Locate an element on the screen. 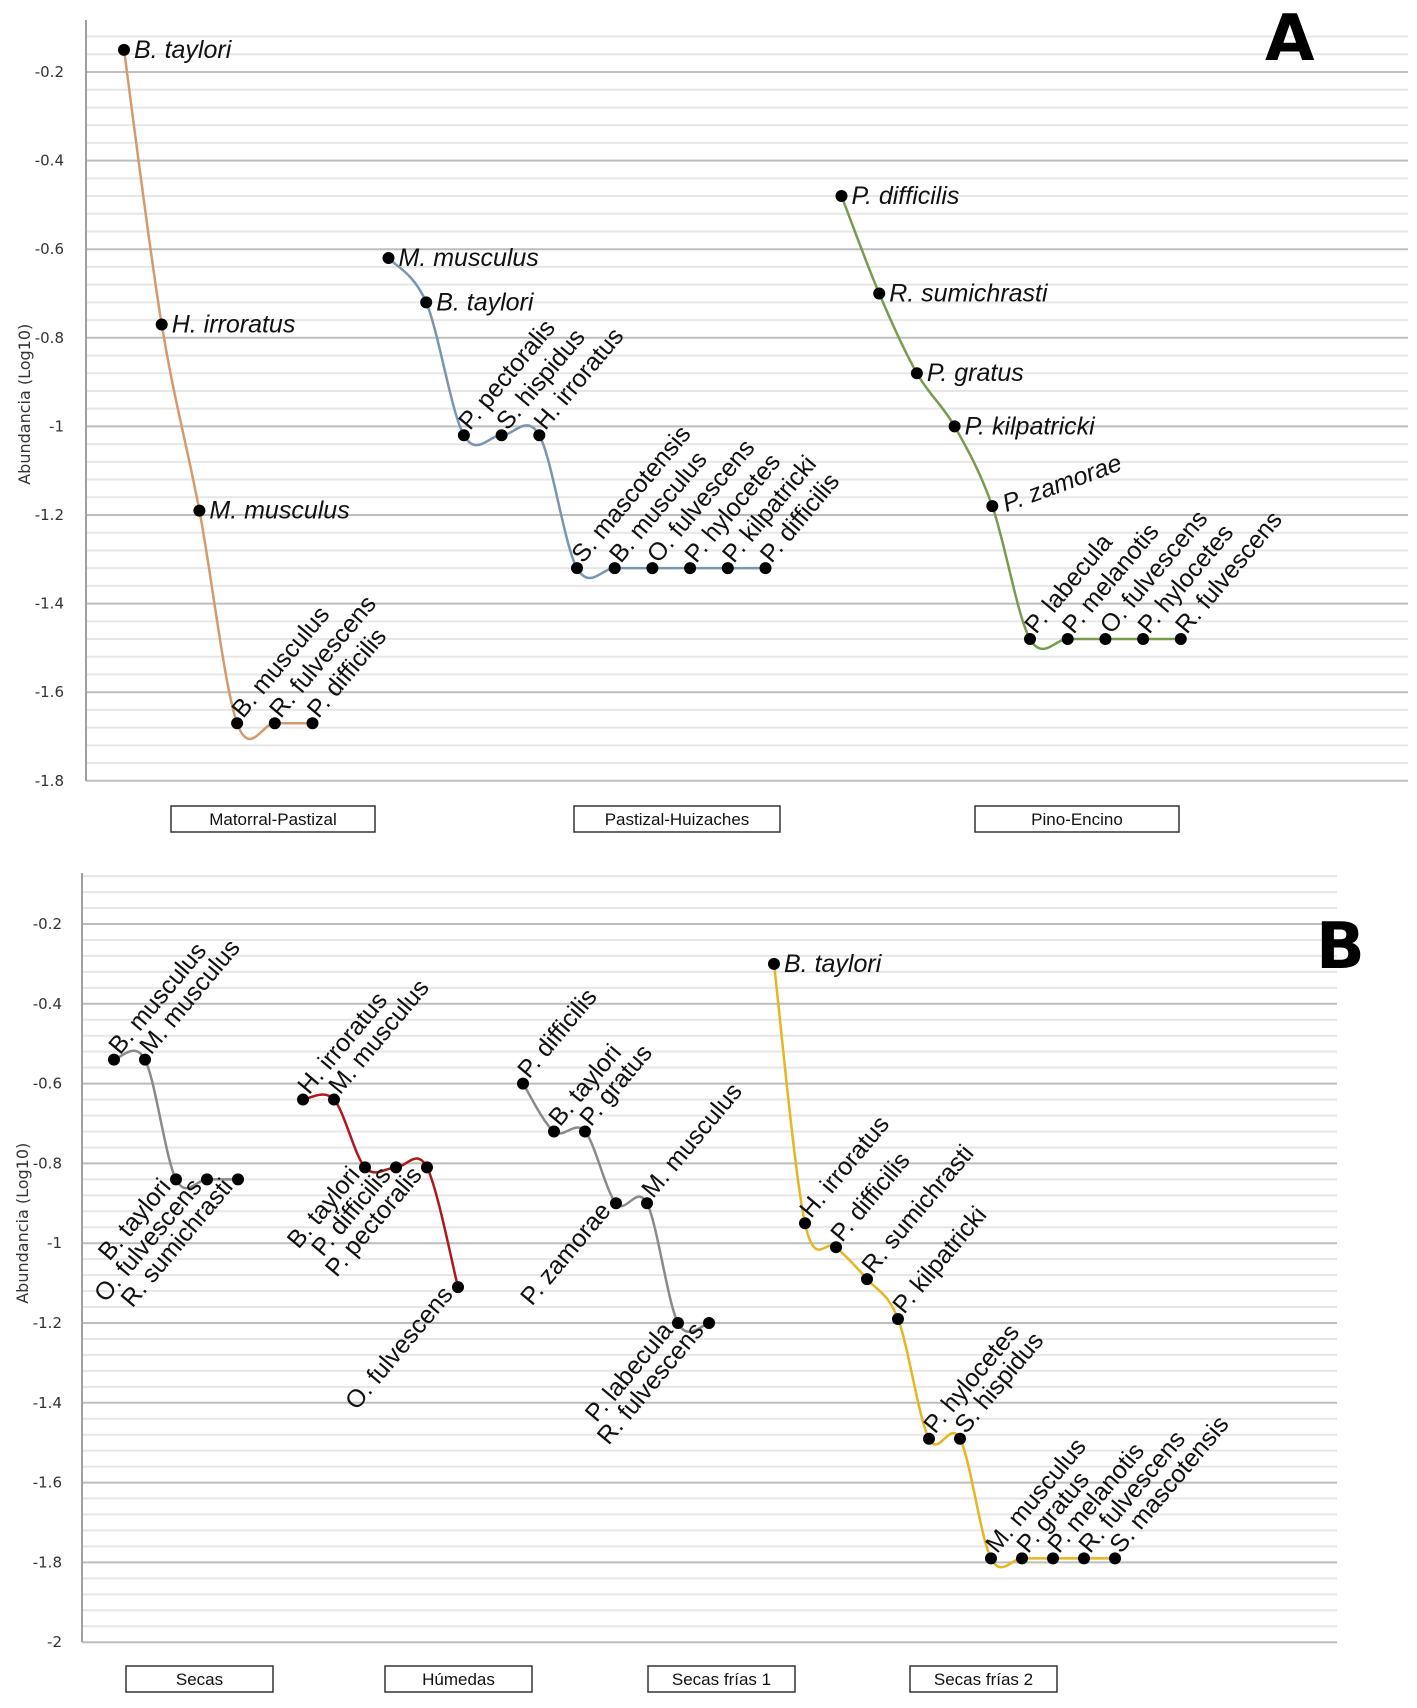 This screenshot has height=1708, width=1417. category-label: Secas frías 1 is located at coordinates (721, 1679).